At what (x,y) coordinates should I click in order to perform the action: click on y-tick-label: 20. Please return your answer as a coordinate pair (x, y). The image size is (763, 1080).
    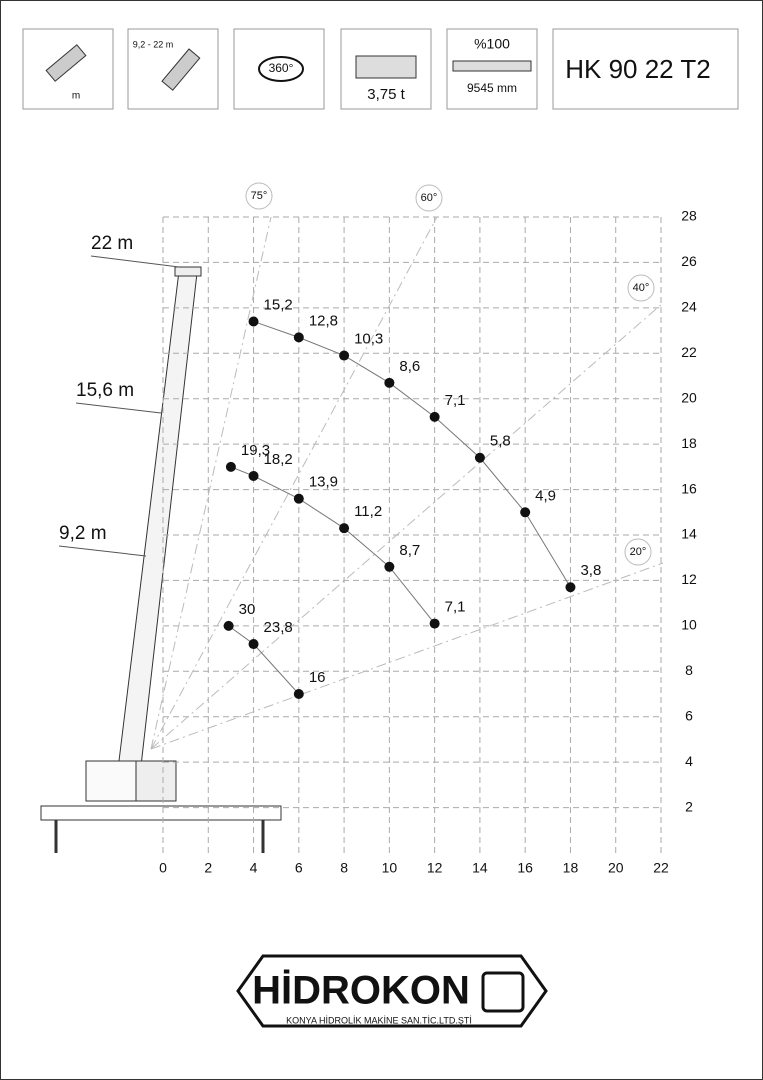
    Looking at the image, I should click on (689, 397).